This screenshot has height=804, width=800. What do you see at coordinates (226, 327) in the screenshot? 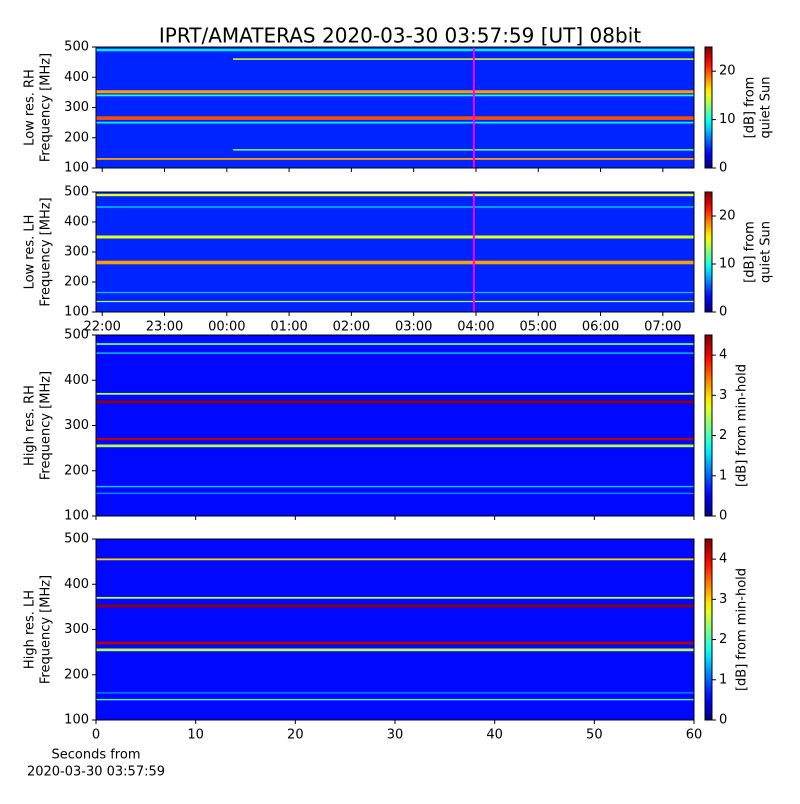
I see `x-tick-label: 00:00` at bounding box center [226, 327].